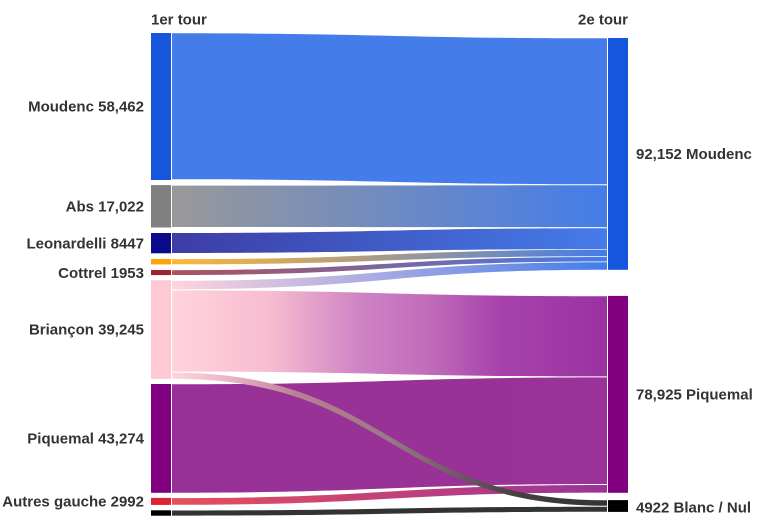 The height and width of the screenshot is (530, 781). I want to click on svg-text: Cottrel 1953, so click(101, 273).